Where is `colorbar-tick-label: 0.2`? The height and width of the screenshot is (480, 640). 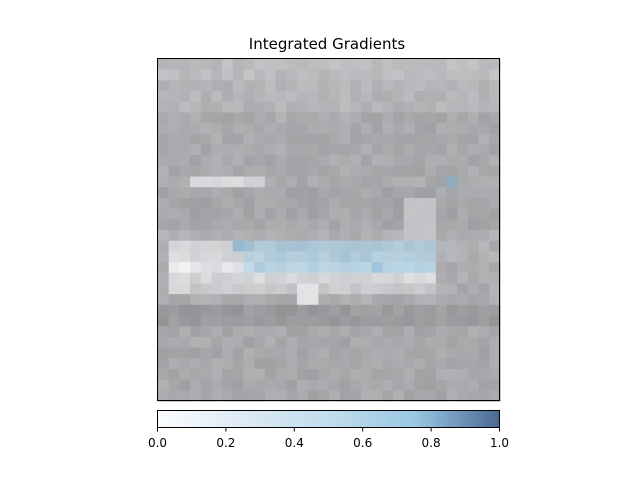 colorbar-tick-label: 0.2 is located at coordinates (225, 443).